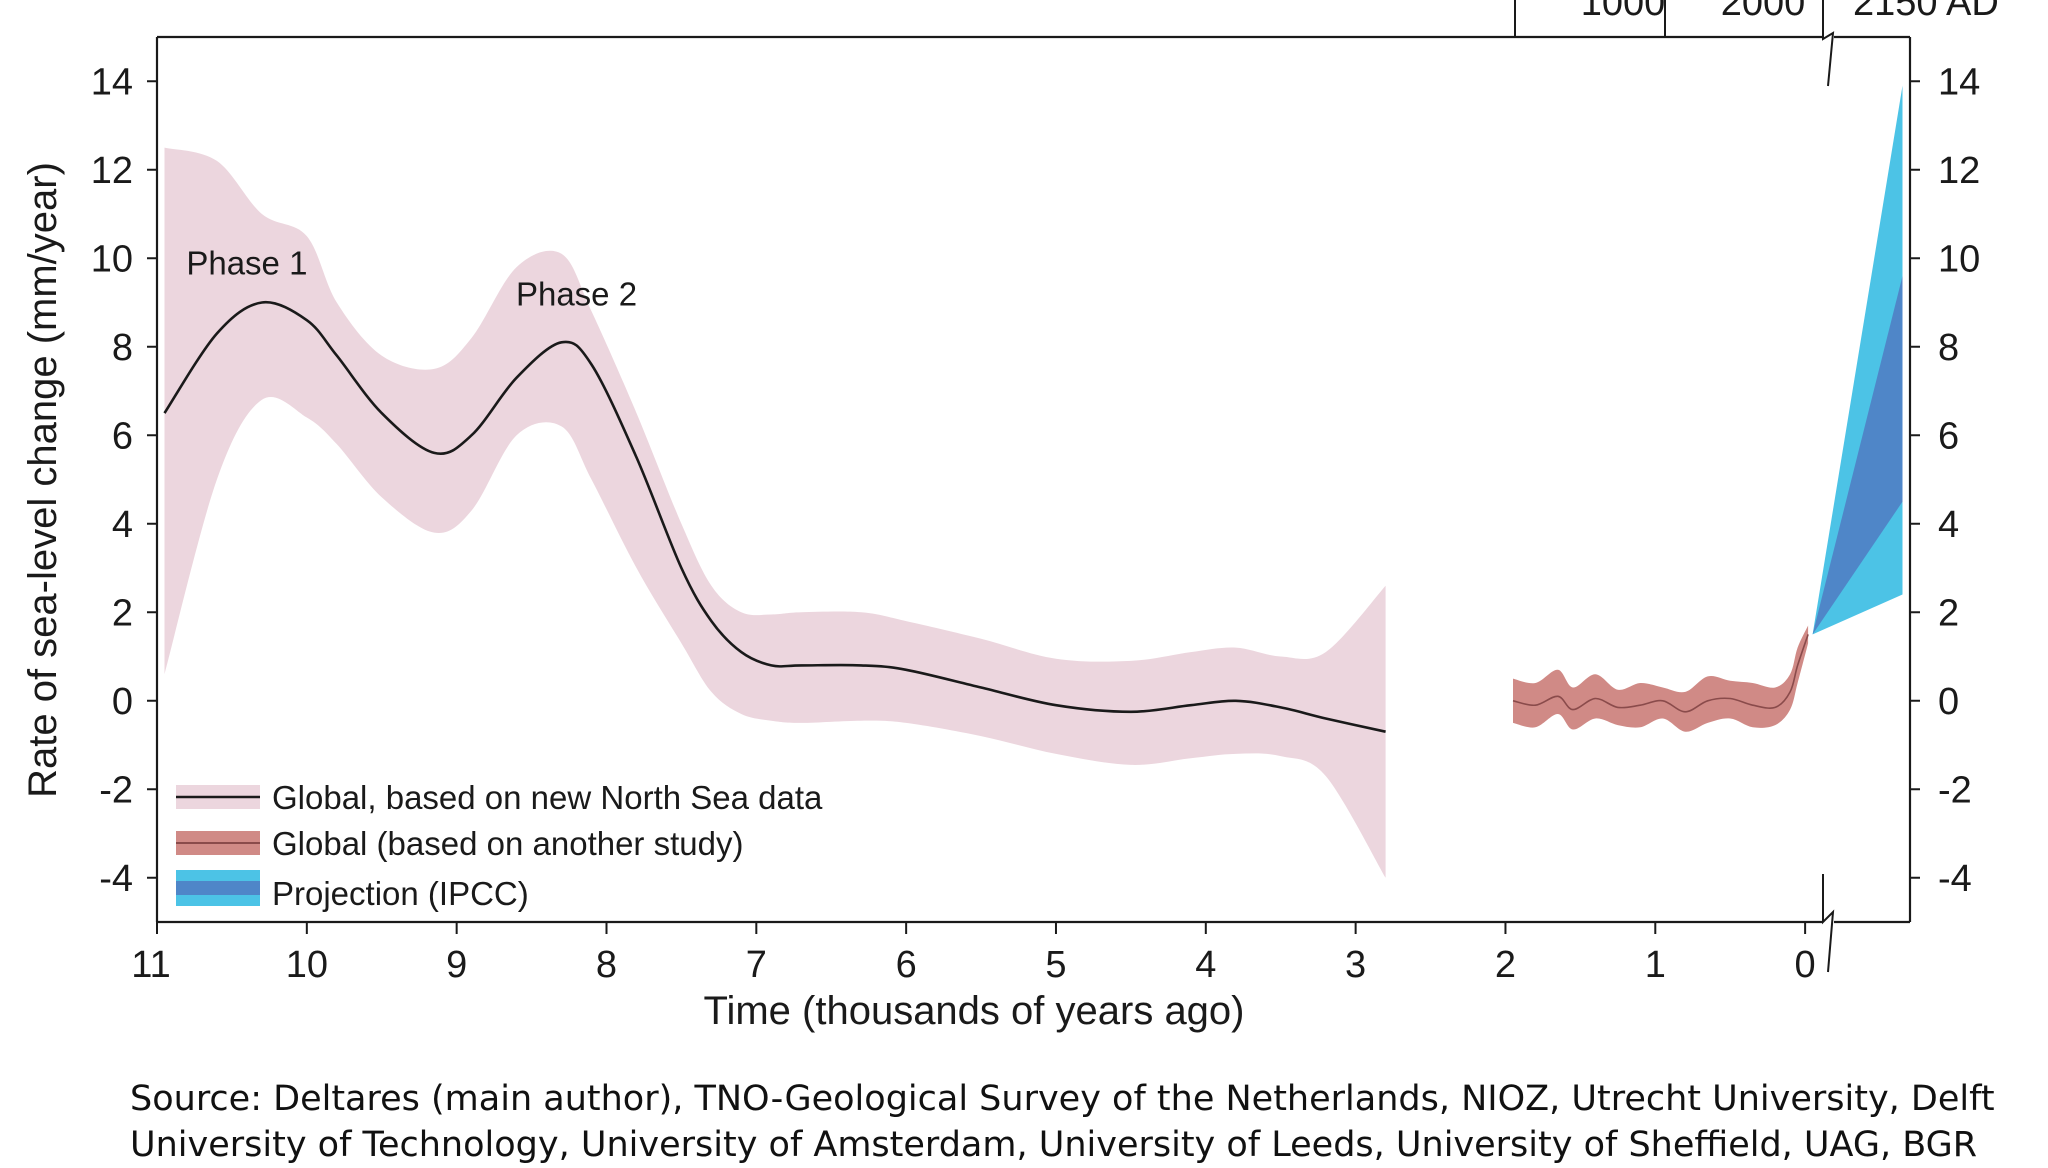  Describe the element at coordinates (122, 525) in the screenshot. I see `y-tick-label-left: 4` at that location.